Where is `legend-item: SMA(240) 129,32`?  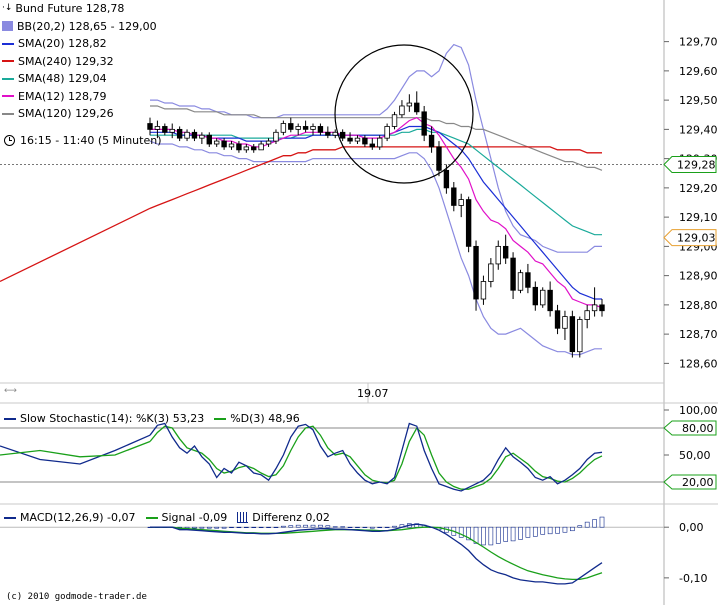 legend-item: SMA(240) 129,32 is located at coordinates (79, 62).